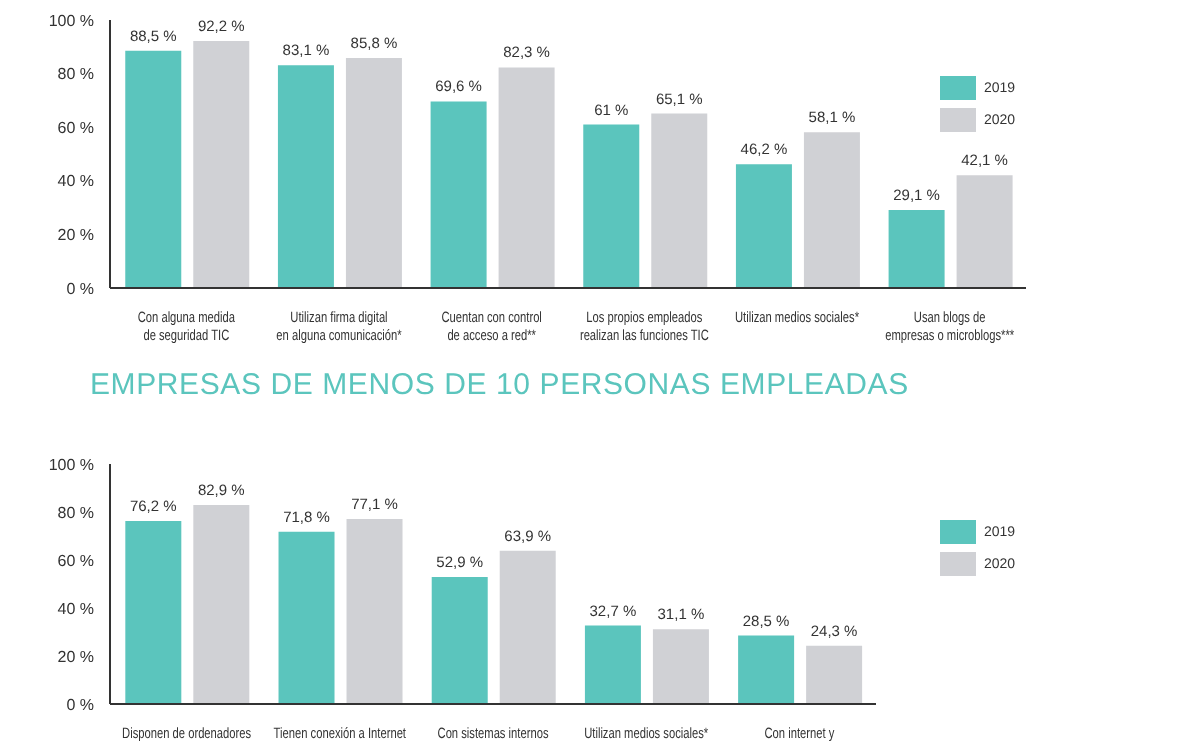  Describe the element at coordinates (499, 385) in the screenshot. I see `chart-title: EMPRESAS DE MENOS DE 10 PERSONAS EMPLEADAS` at that location.